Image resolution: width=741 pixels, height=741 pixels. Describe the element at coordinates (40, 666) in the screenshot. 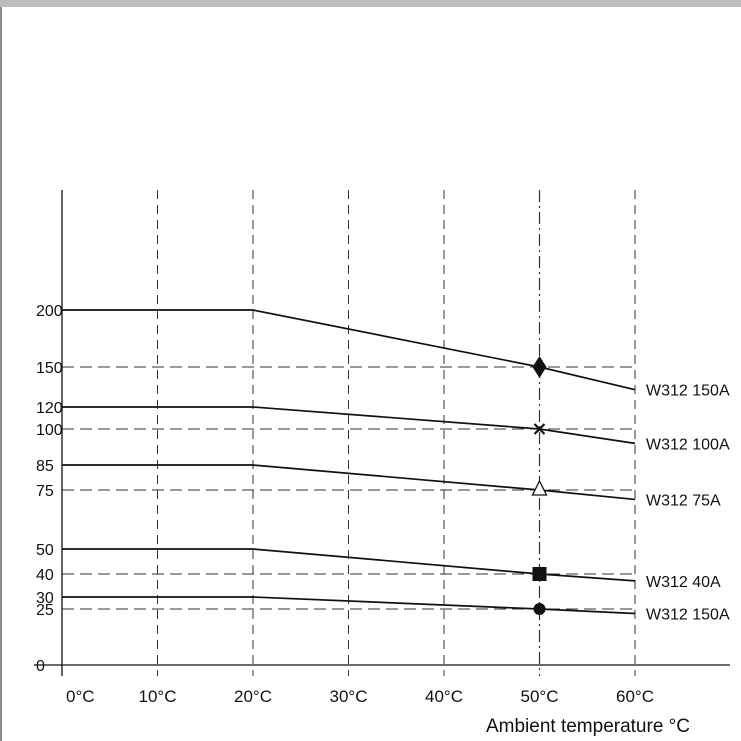

I see `y-tick-label: 0` at that location.